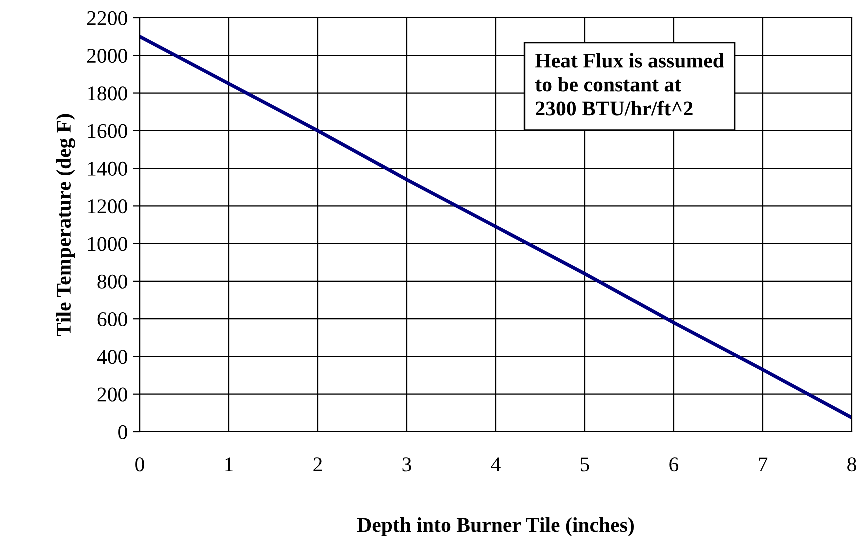 Image resolution: width=862 pixels, height=558 pixels. What do you see at coordinates (108, 169) in the screenshot?
I see `y-tick-label: 1400` at bounding box center [108, 169].